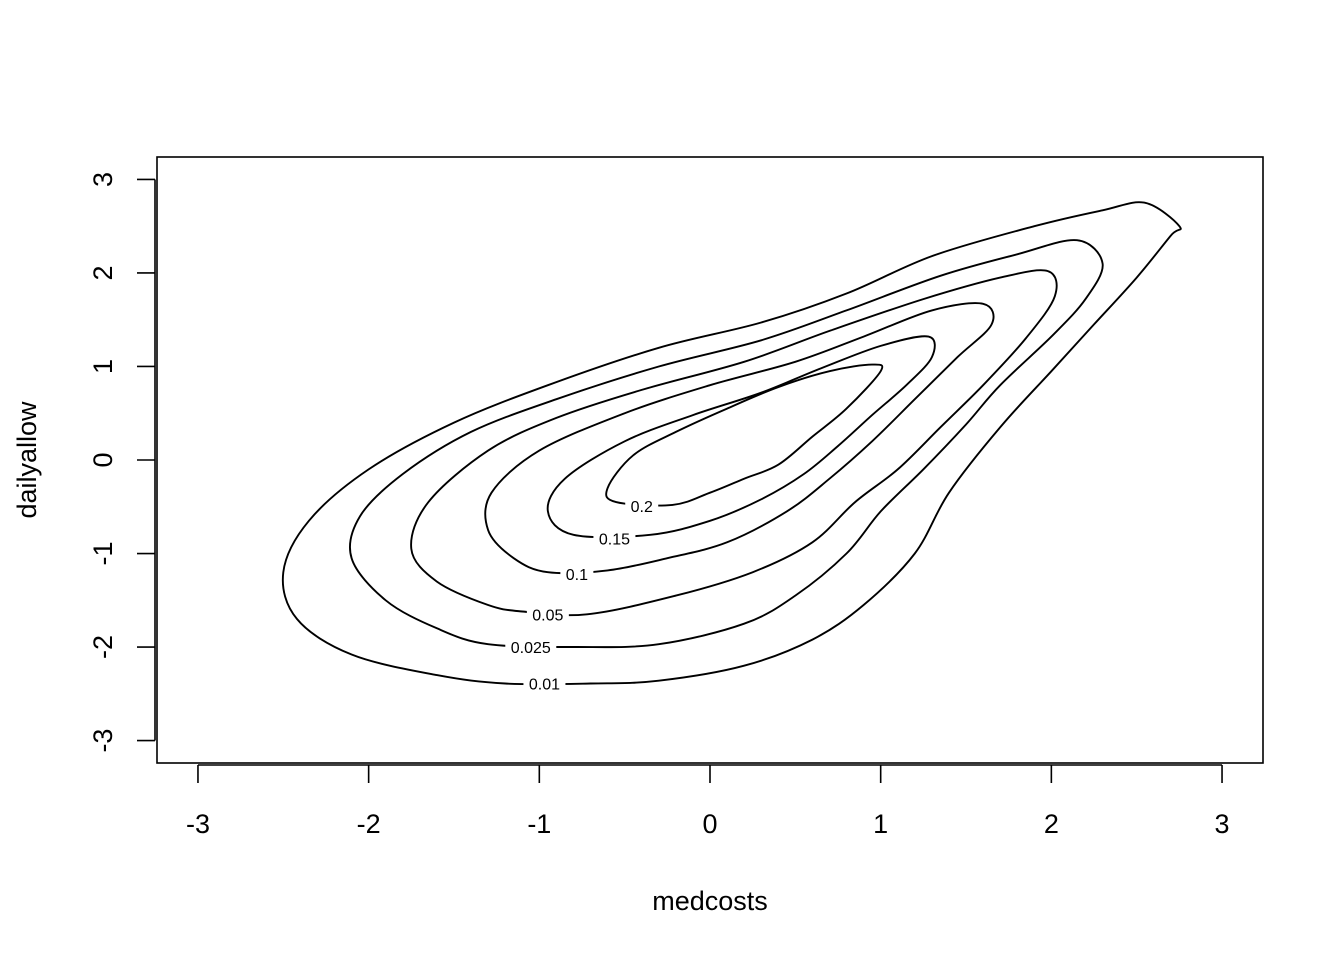 The image size is (1344, 960). What do you see at coordinates (710, 901) in the screenshot?
I see `x-axis-label: medcosts` at bounding box center [710, 901].